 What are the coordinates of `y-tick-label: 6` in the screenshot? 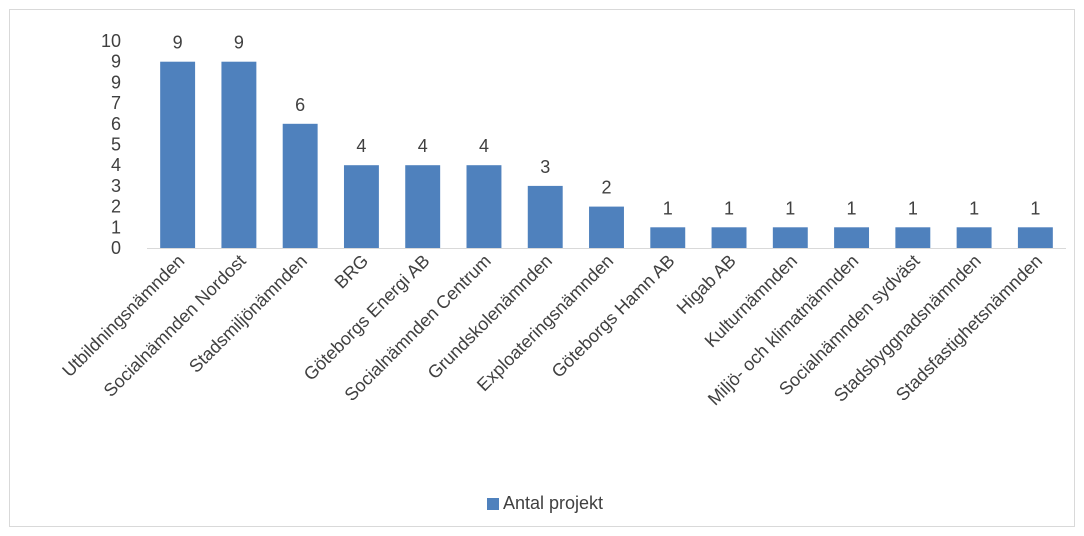 It's located at (116, 124).